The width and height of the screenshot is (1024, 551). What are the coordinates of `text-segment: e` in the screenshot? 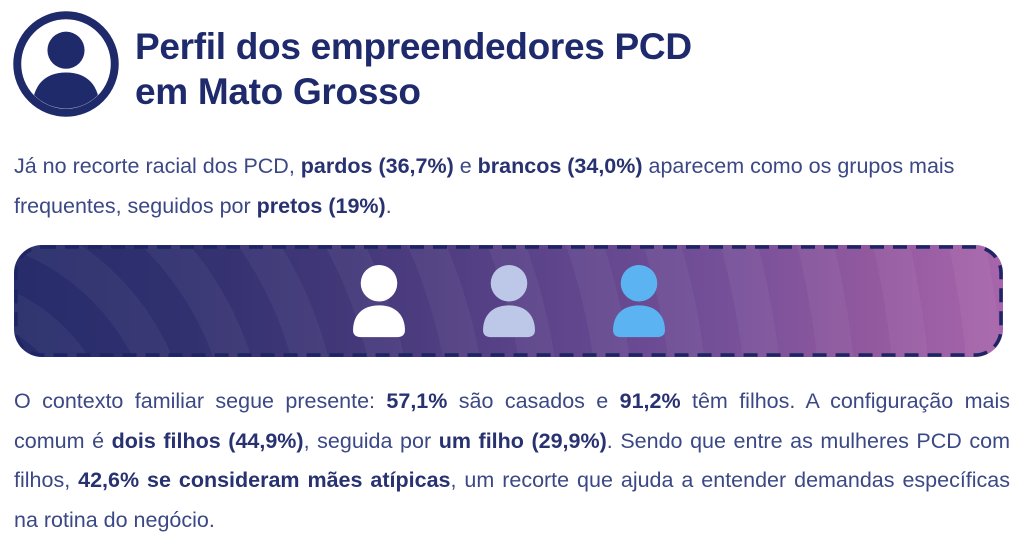 It's located at (465, 166).